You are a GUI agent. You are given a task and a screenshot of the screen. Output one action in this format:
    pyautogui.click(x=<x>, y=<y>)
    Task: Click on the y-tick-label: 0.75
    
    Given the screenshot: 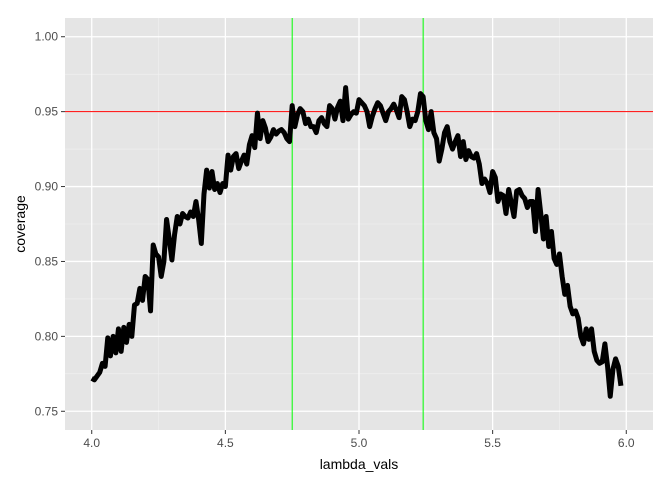 What is the action you would take?
    pyautogui.click(x=47, y=411)
    